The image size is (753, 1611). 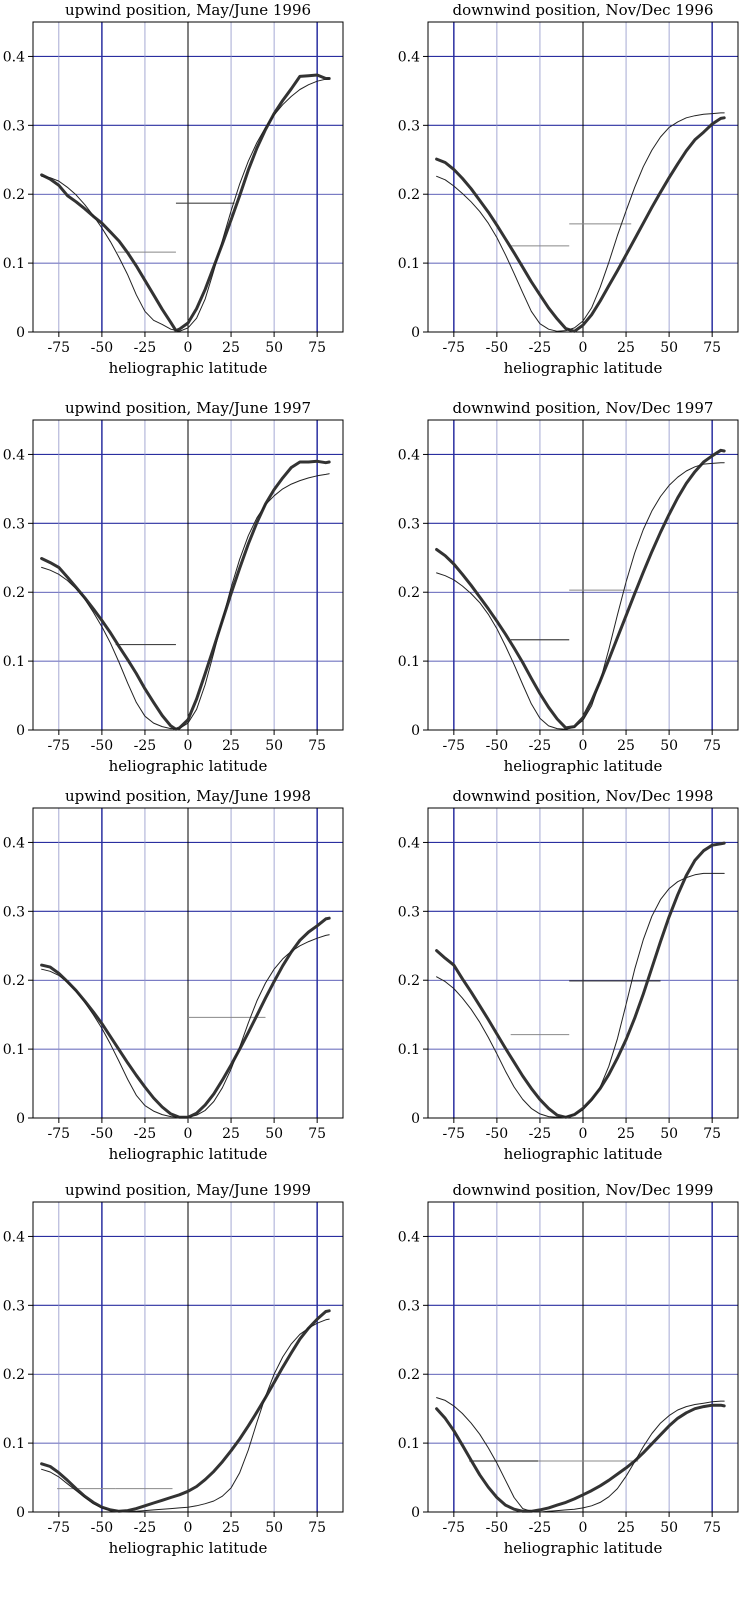 What do you see at coordinates (583, 10) in the screenshot?
I see `chart-title: downwind position, Nov/Dec 1996` at bounding box center [583, 10].